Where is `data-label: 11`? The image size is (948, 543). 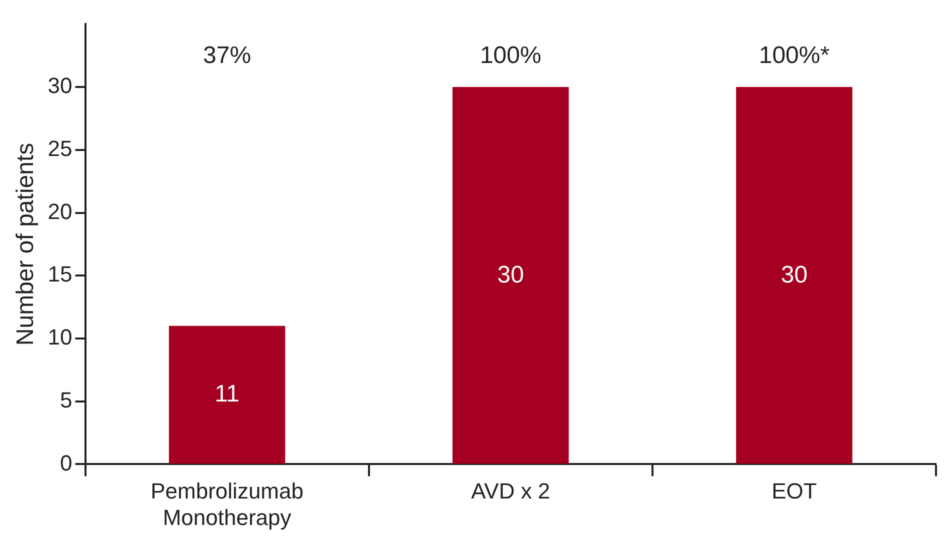 data-label: 11 is located at coordinates (227, 394).